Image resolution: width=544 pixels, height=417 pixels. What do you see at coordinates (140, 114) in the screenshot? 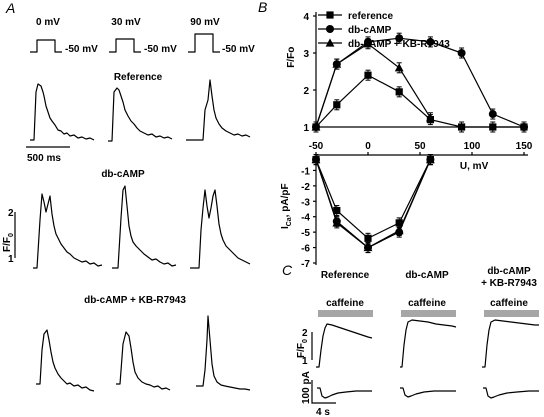
I see `trace-reference-30mv` at bounding box center [140, 114].